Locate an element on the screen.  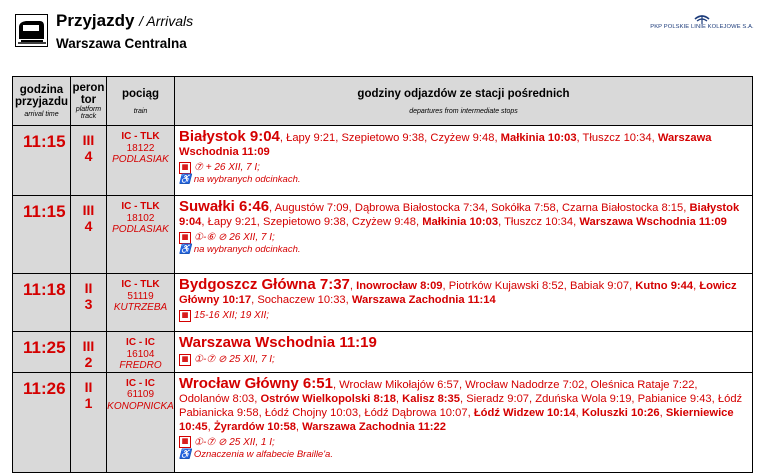
service-days-note: ▦ ①-⑦ ⊘ 25 XII, 7 I; is located at coordinates (463, 359).